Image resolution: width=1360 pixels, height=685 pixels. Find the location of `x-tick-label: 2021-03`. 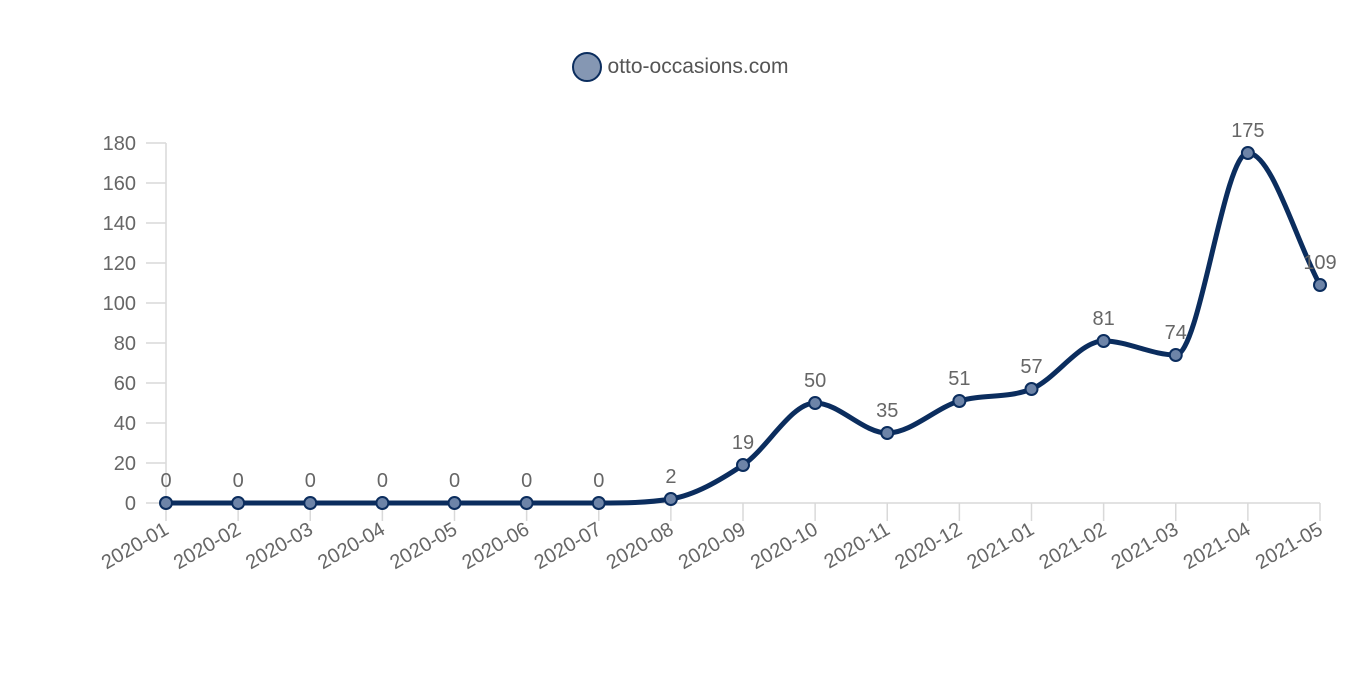

x-tick-label: 2021-03 is located at coordinates (1145, 546).